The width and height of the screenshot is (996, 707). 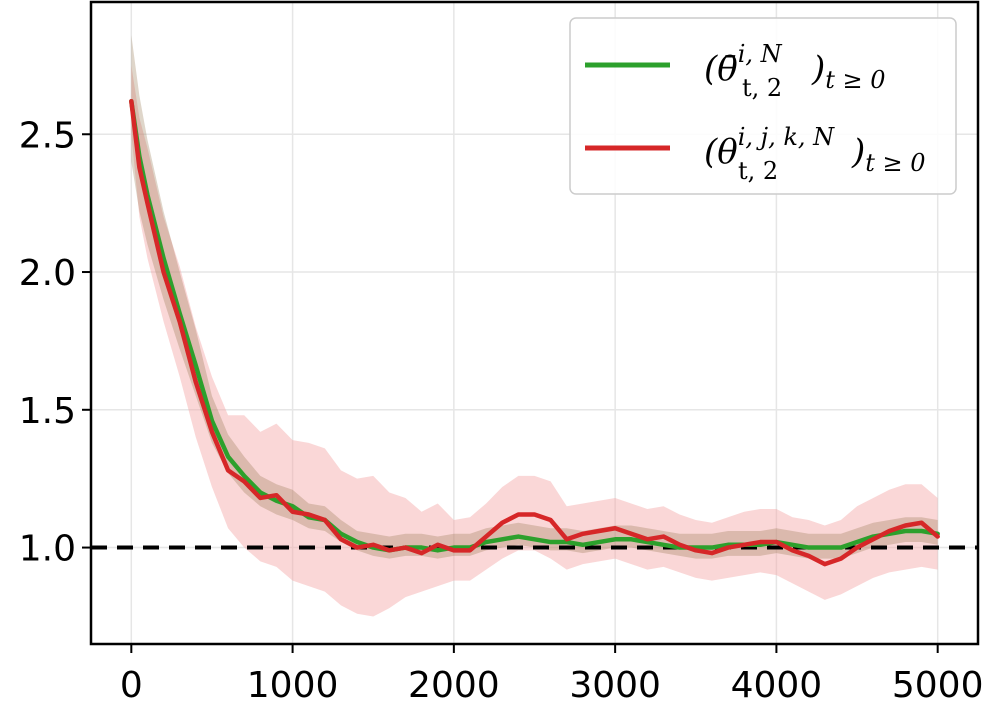 What do you see at coordinates (293, 685) in the screenshot?
I see `x-tick-label-1: 1000` at bounding box center [293, 685].